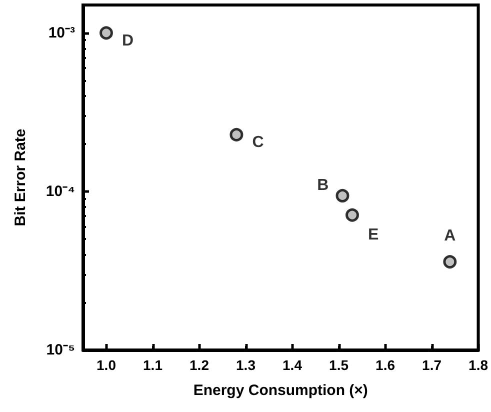 The image size is (491, 412). What do you see at coordinates (60, 191) in the screenshot?
I see `y-tick-label: 10⁻⁴` at bounding box center [60, 191].